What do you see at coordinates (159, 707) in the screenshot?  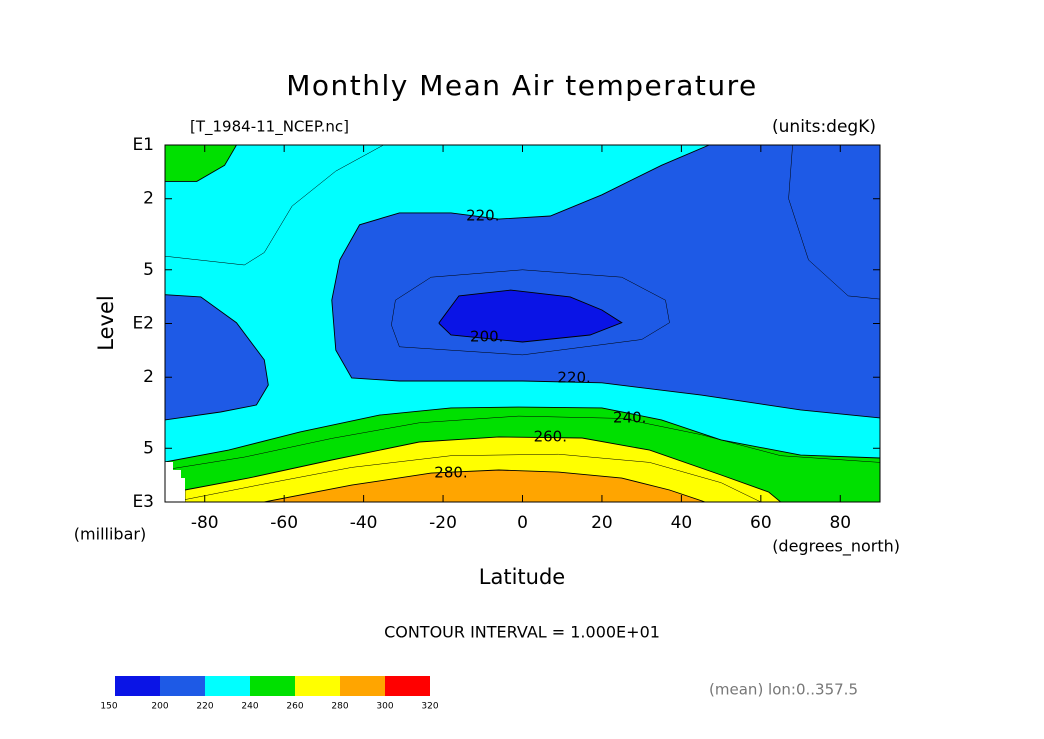 I see `colorbar-label: 200` at bounding box center [159, 707].